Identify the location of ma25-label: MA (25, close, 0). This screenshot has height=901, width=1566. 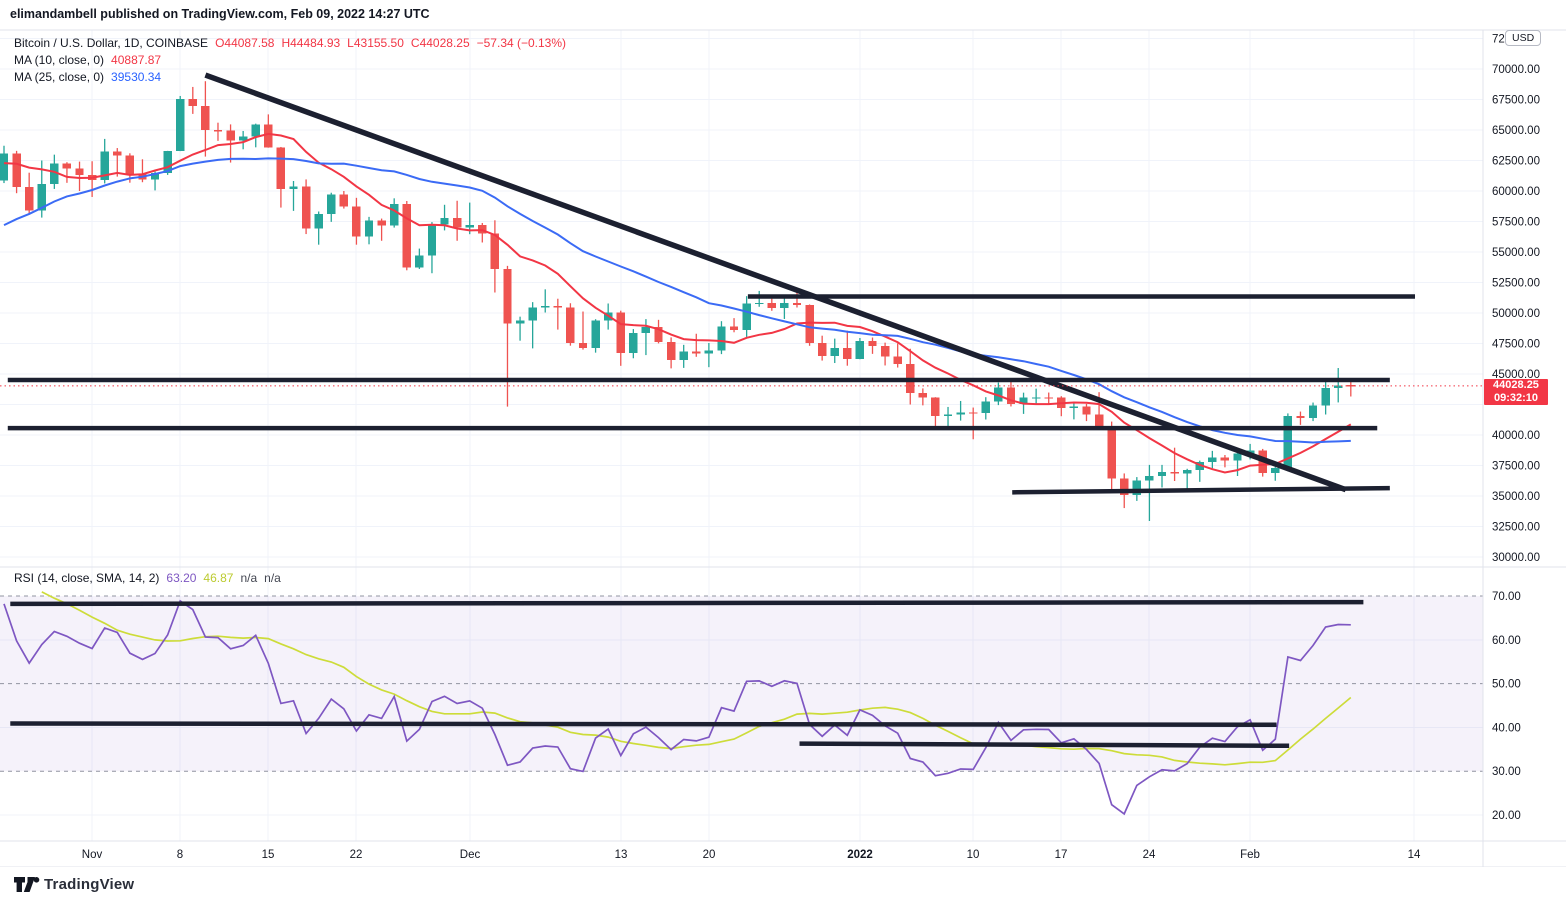
(59, 77).